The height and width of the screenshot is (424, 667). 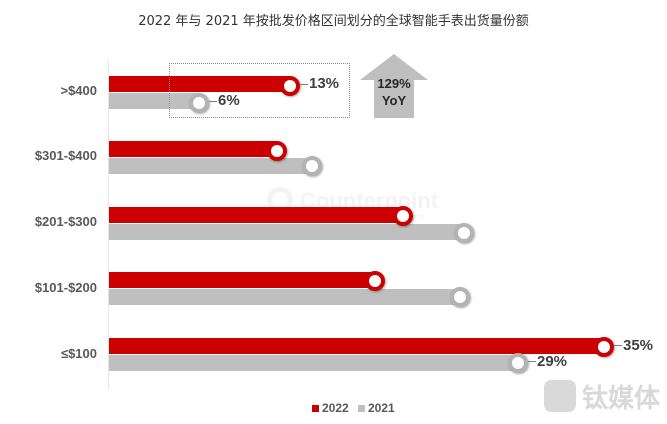 What do you see at coordinates (560, 396) in the screenshot?
I see `tmtpost-logo-icon` at bounding box center [560, 396].